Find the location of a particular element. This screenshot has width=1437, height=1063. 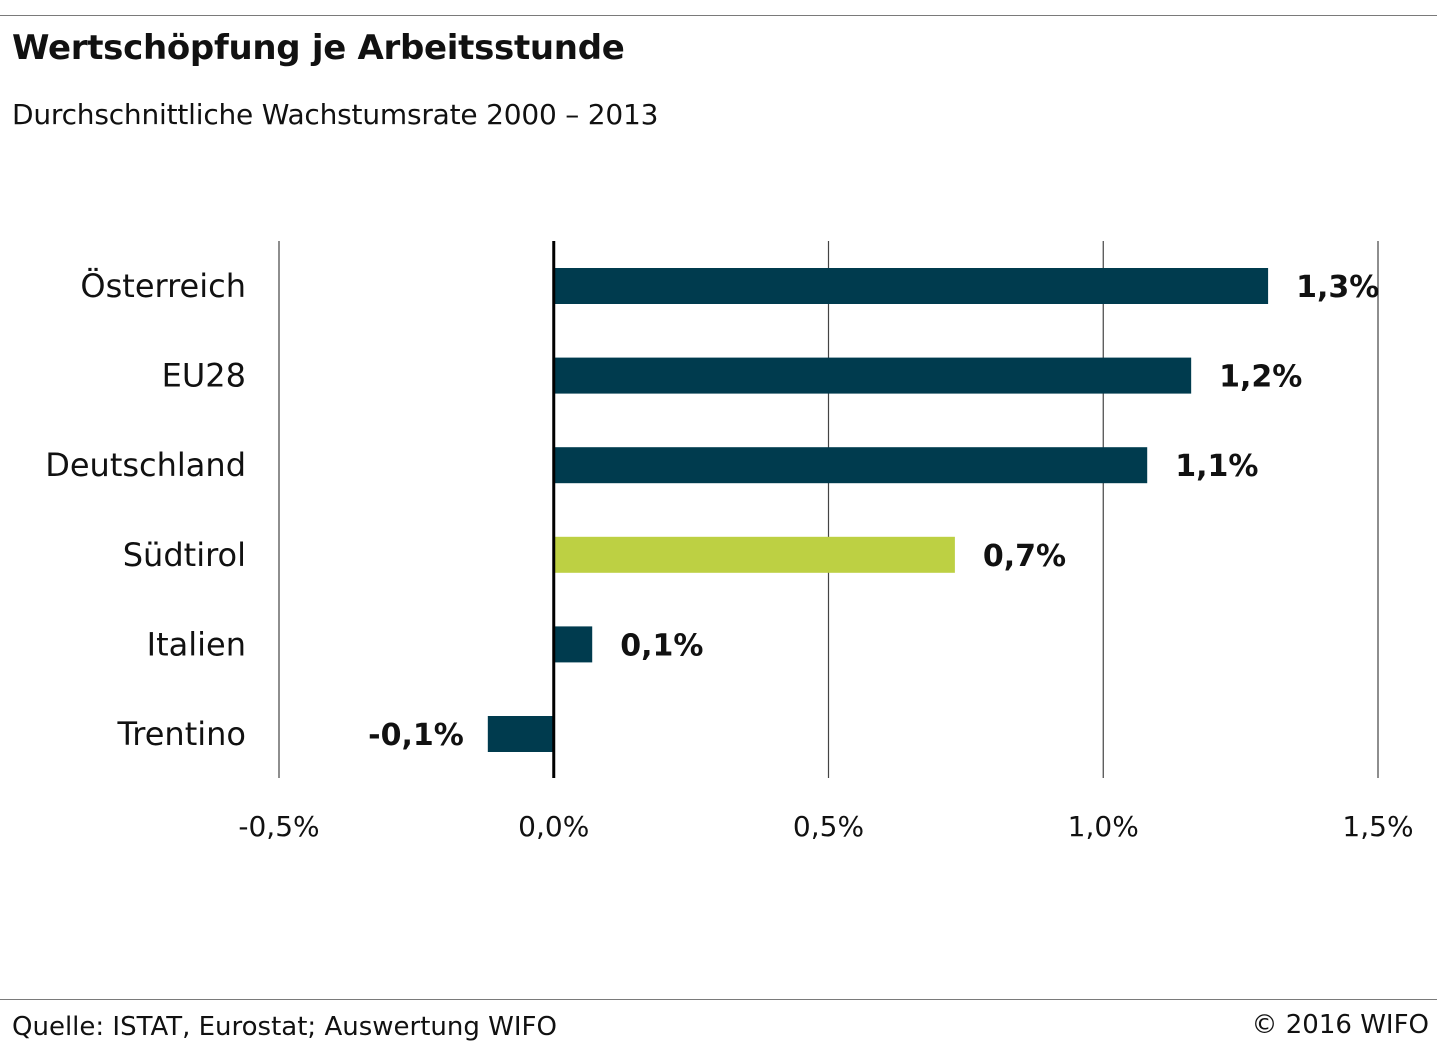

category-label-0: Österreich is located at coordinates (163, 286).